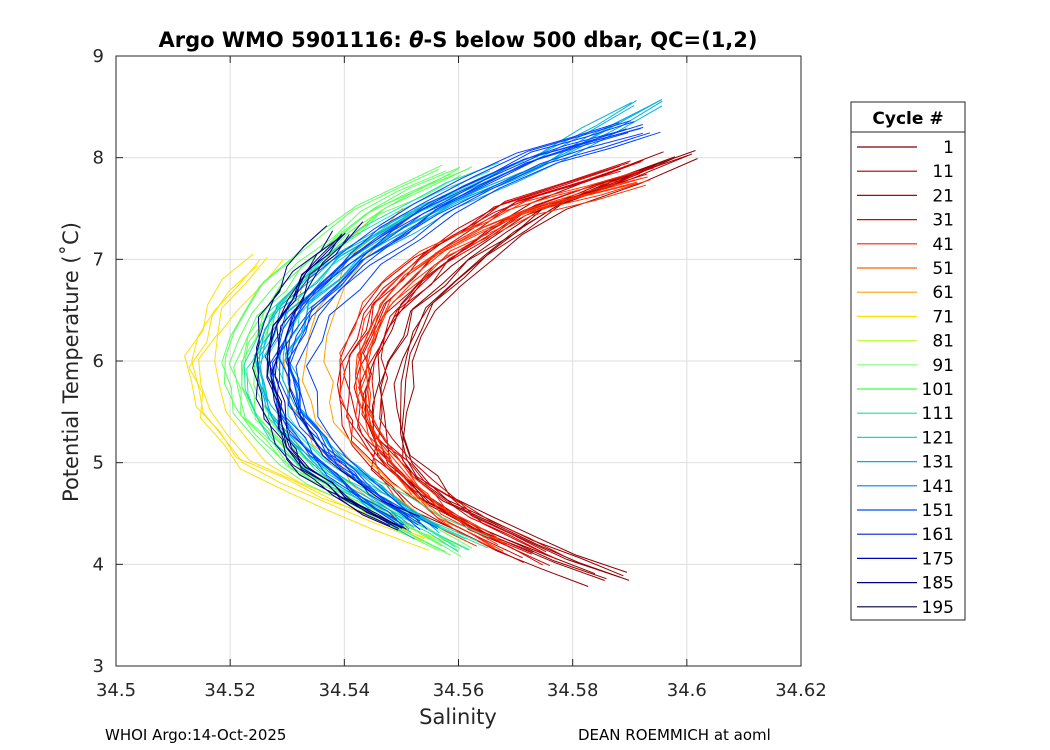 This screenshot has width=1050, height=750. What do you see at coordinates (98, 361) in the screenshot?
I see `y-tick-label: 6` at bounding box center [98, 361].